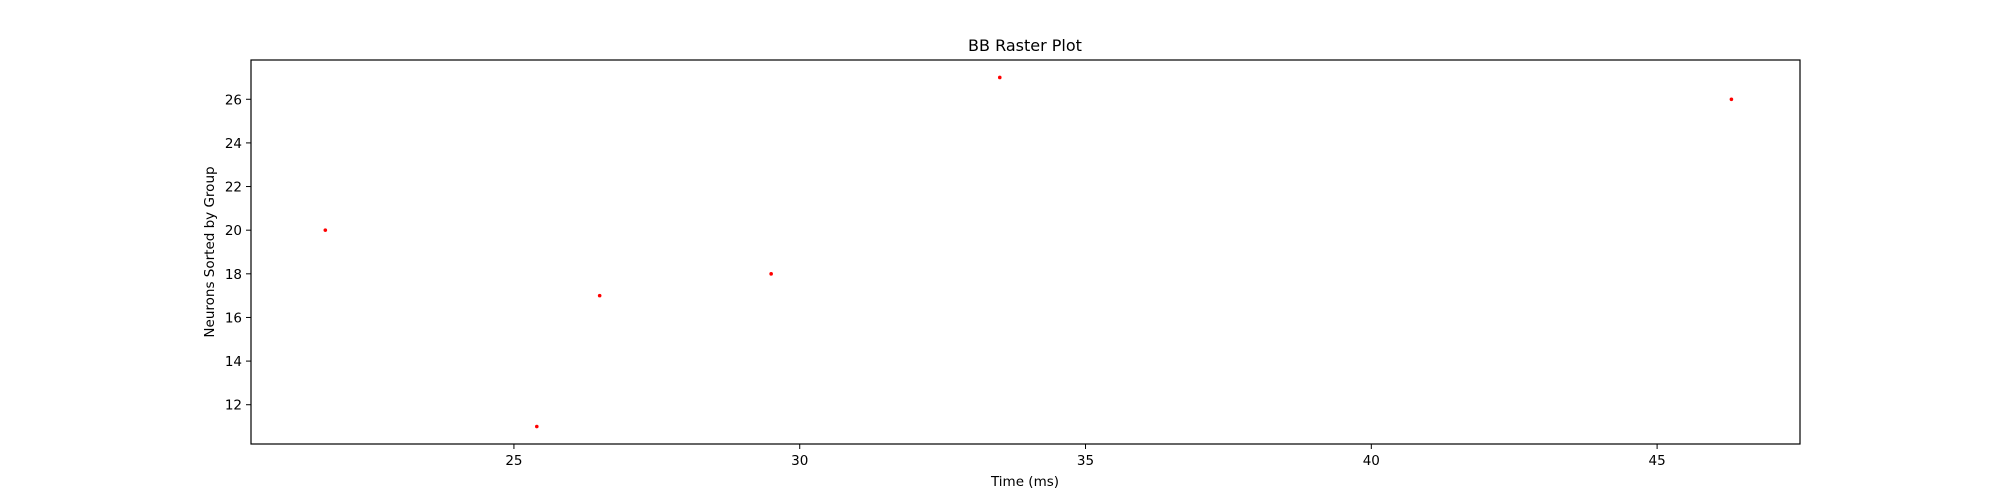 This screenshot has height=500, width=2000. I want to click on y-axis-label: Neurons Sorted by Group, so click(210, 251).